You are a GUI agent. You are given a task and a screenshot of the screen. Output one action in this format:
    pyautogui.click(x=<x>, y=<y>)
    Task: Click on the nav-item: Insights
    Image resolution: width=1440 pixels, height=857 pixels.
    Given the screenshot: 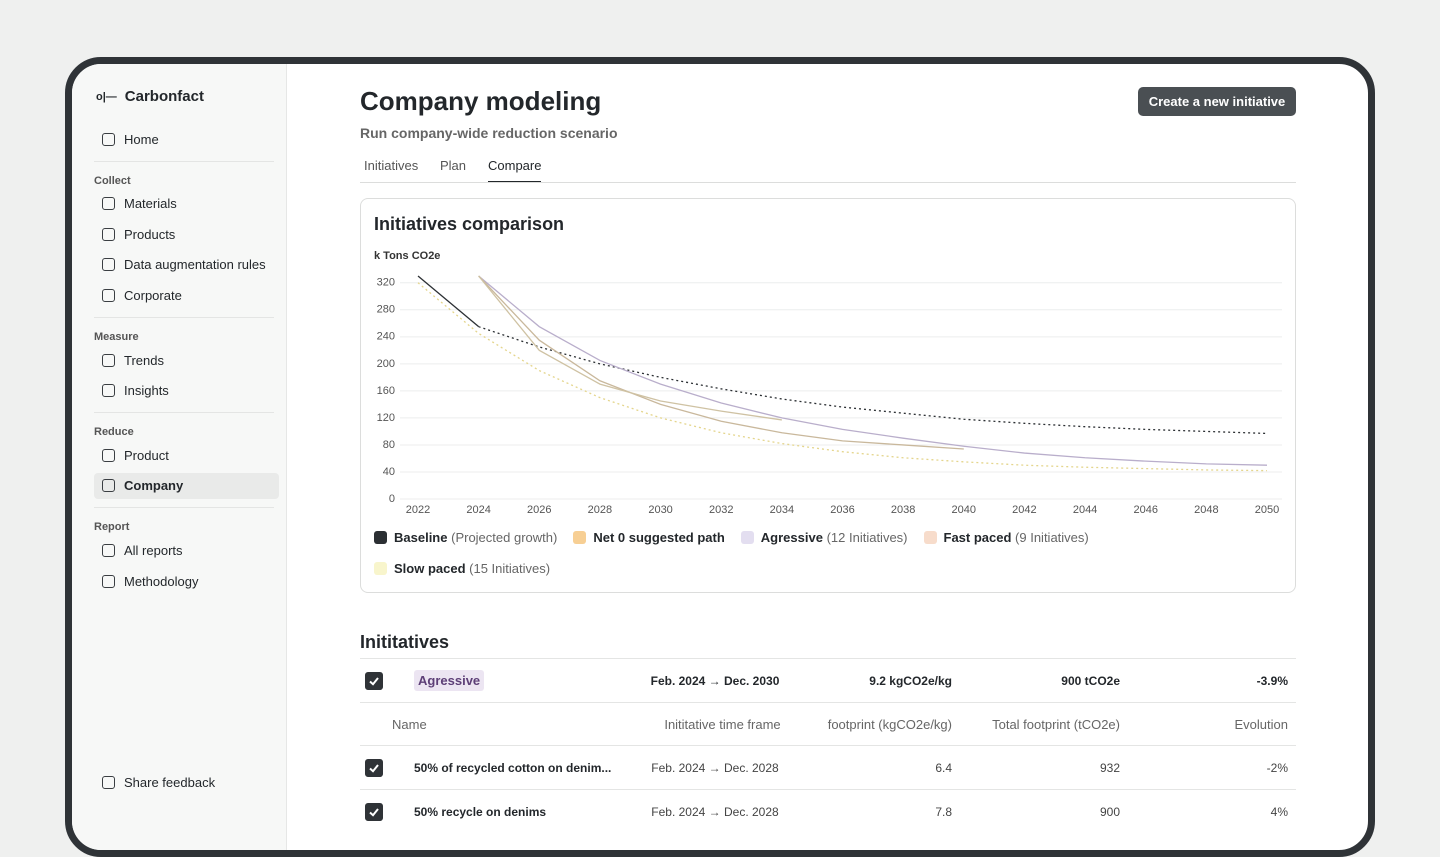 What is the action you would take?
    pyautogui.click(x=186, y=391)
    